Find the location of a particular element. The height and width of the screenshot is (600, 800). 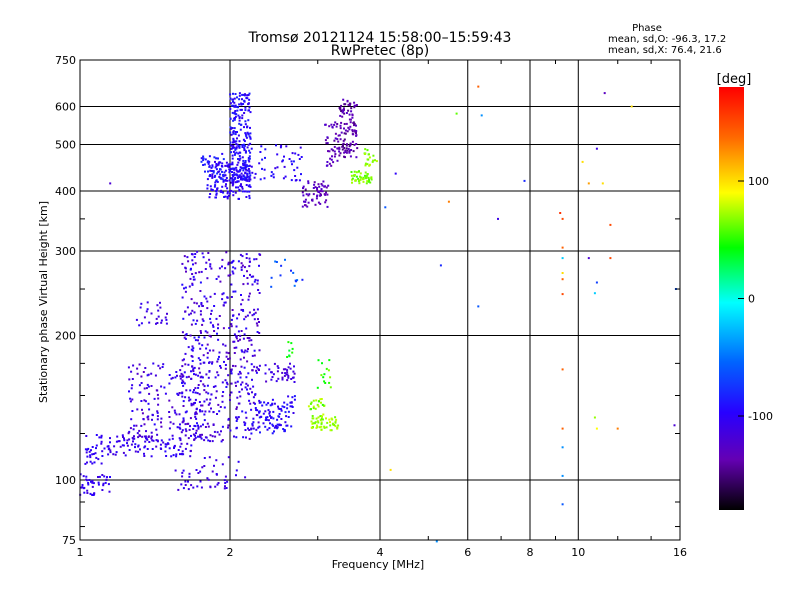

y-tick-label: 75 is located at coordinates (69, 540).